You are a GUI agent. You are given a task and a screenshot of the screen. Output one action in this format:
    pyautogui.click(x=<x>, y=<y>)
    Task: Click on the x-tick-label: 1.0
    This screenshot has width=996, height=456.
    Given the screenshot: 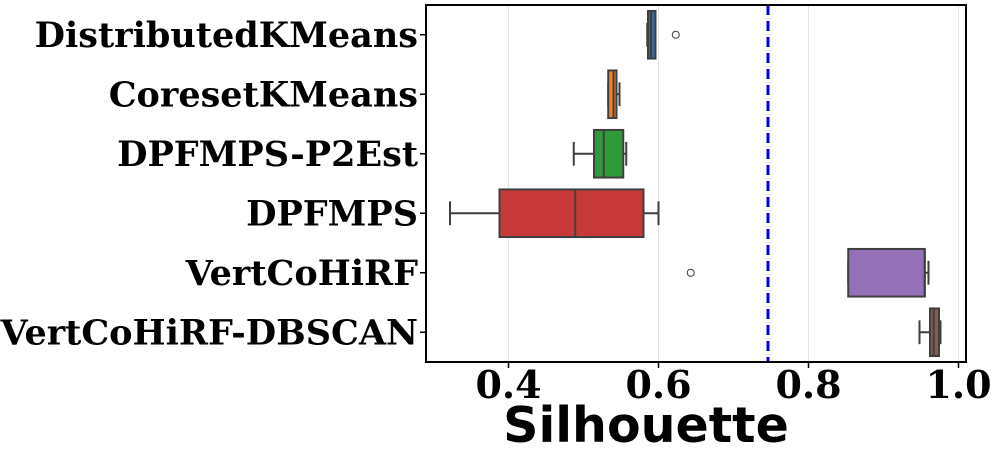 What is the action you would take?
    pyautogui.click(x=958, y=384)
    